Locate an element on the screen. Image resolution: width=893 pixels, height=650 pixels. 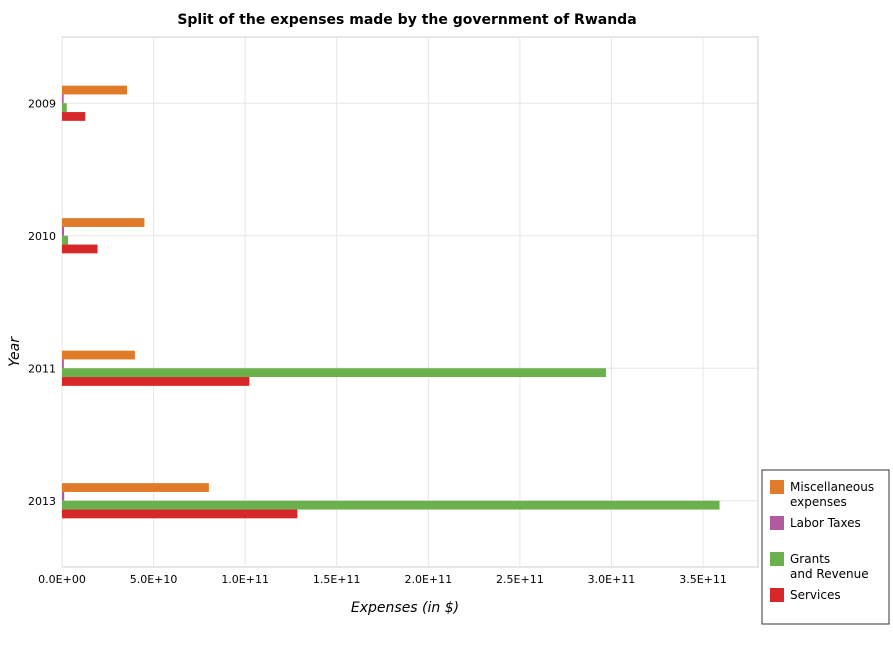
x-tick-label: 0.0E+00 is located at coordinates (62, 579).